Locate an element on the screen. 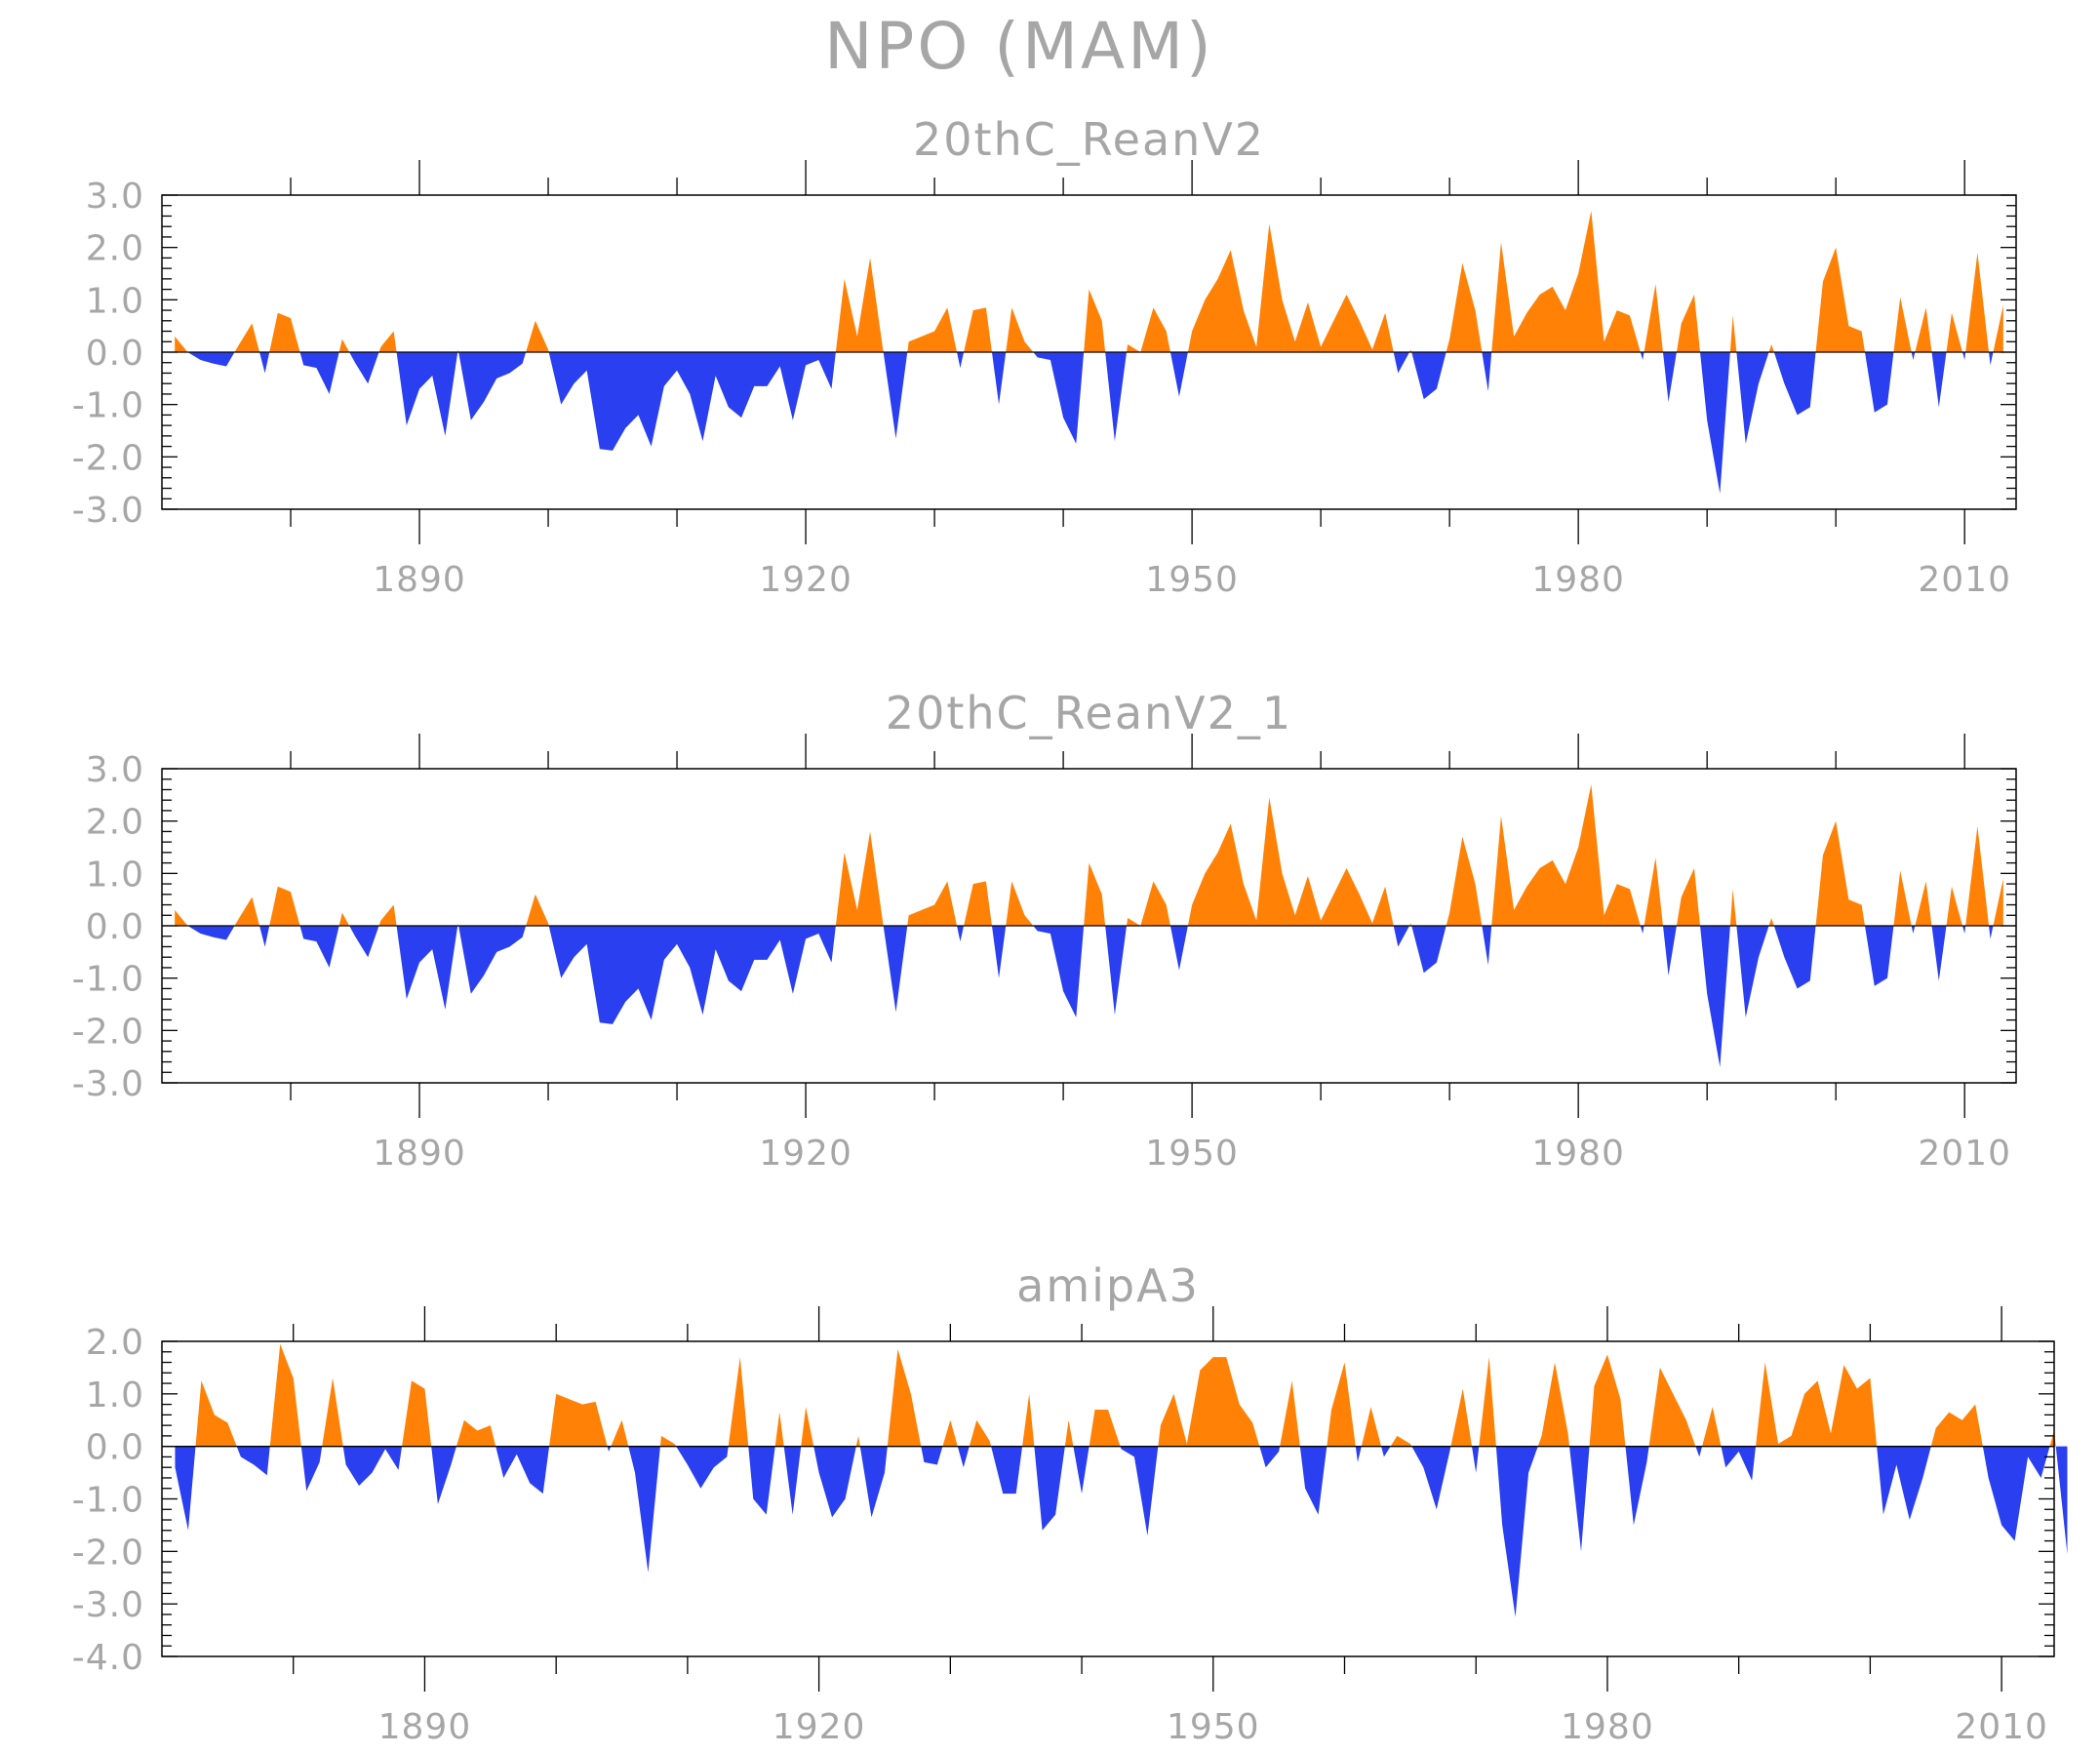 The height and width of the screenshot is (1754, 2100). panel-title: 20thC_ReanV2 is located at coordinates (1089, 139).